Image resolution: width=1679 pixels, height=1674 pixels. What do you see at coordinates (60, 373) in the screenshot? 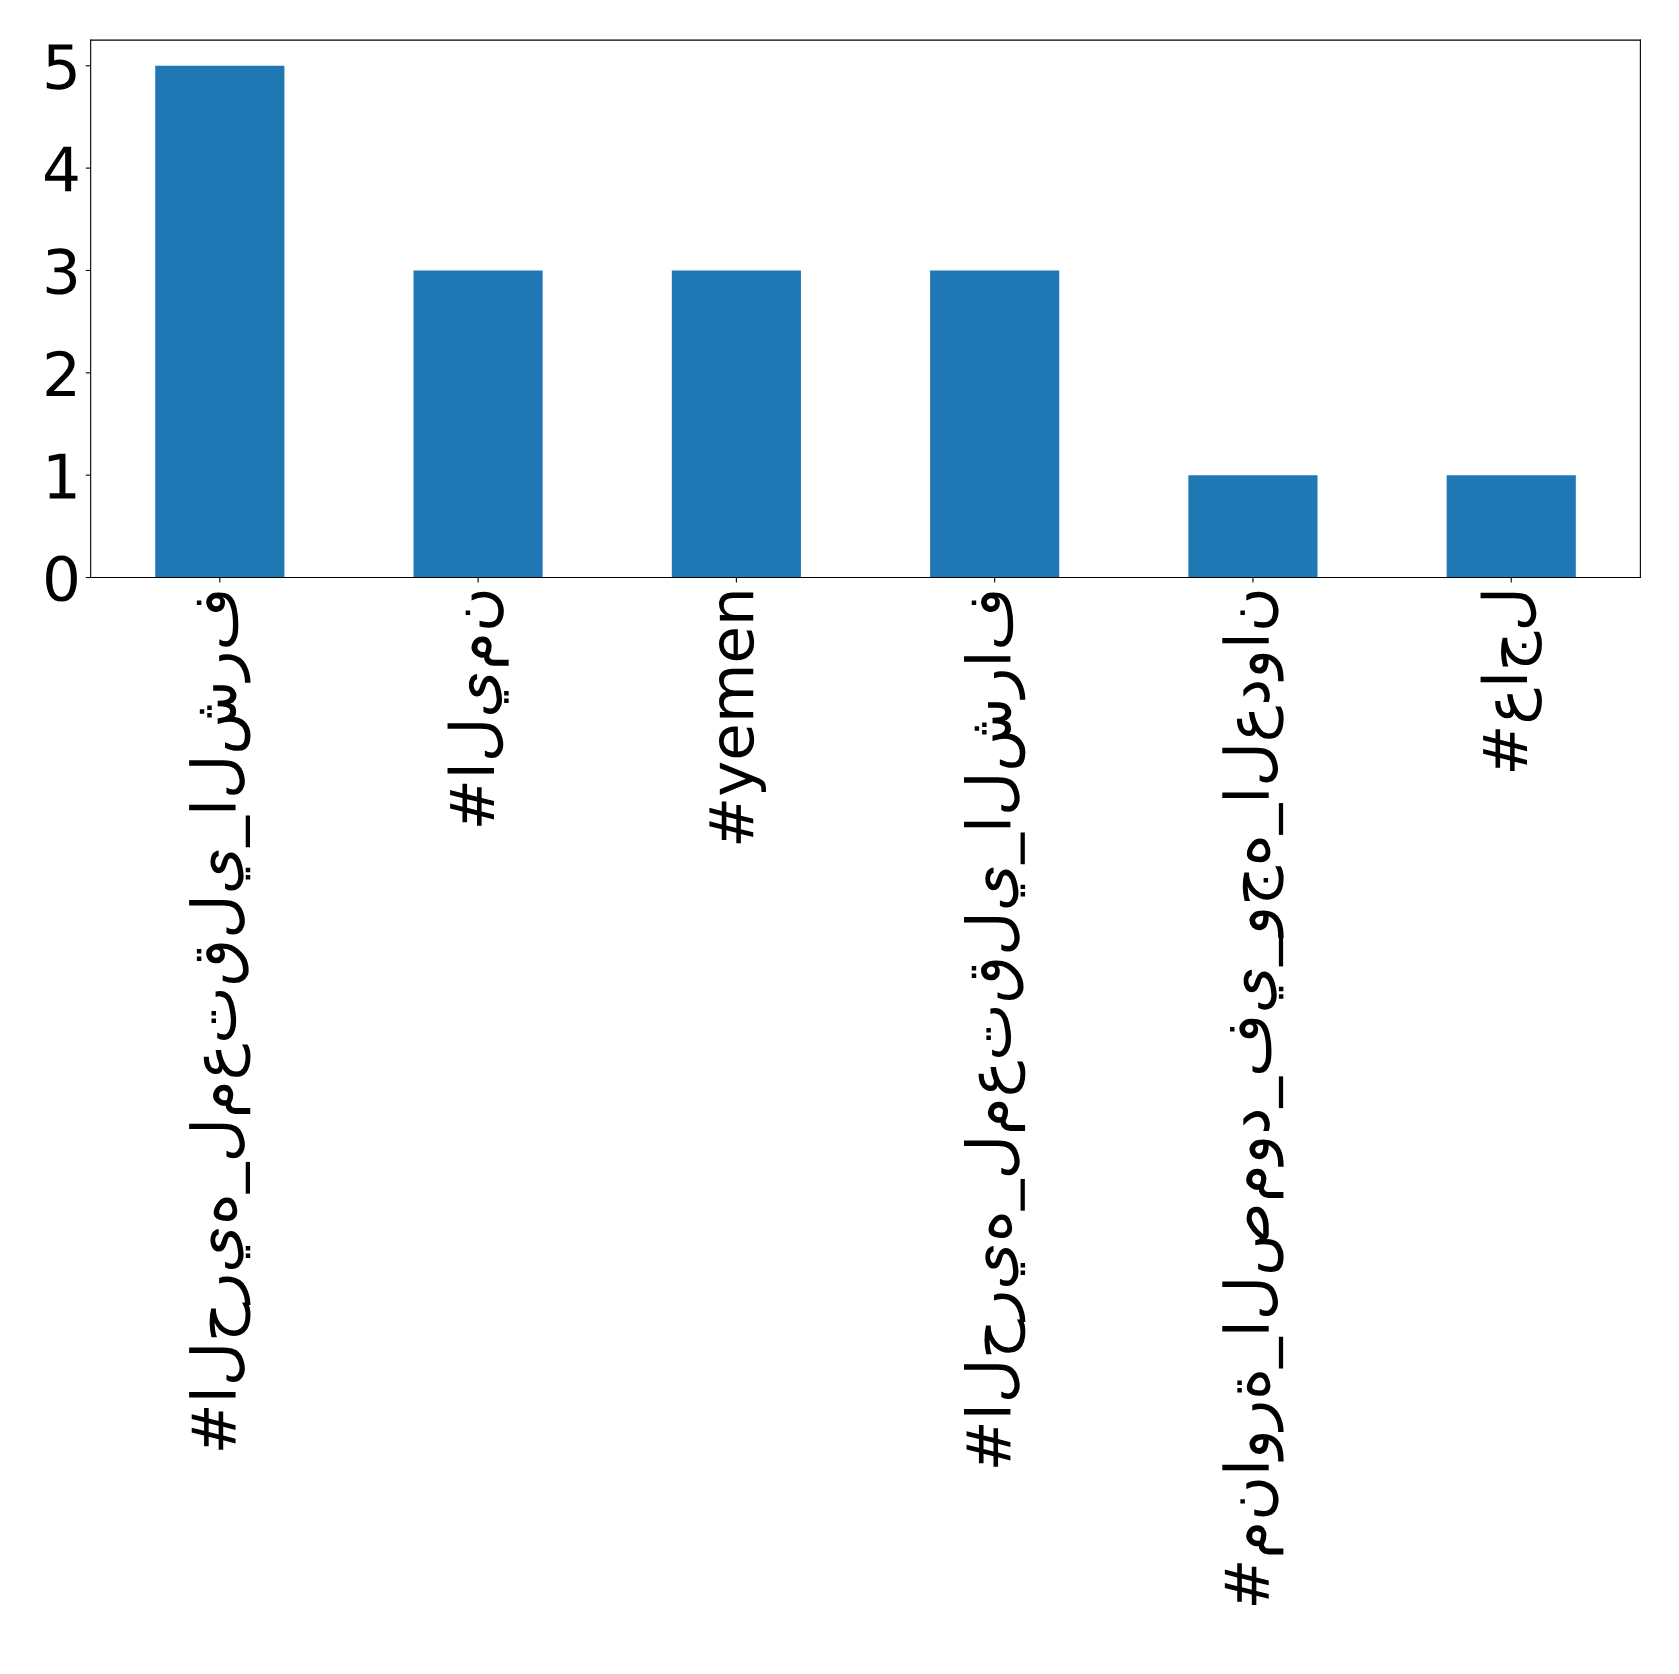
I see `y-tick-label: 2` at bounding box center [60, 373].